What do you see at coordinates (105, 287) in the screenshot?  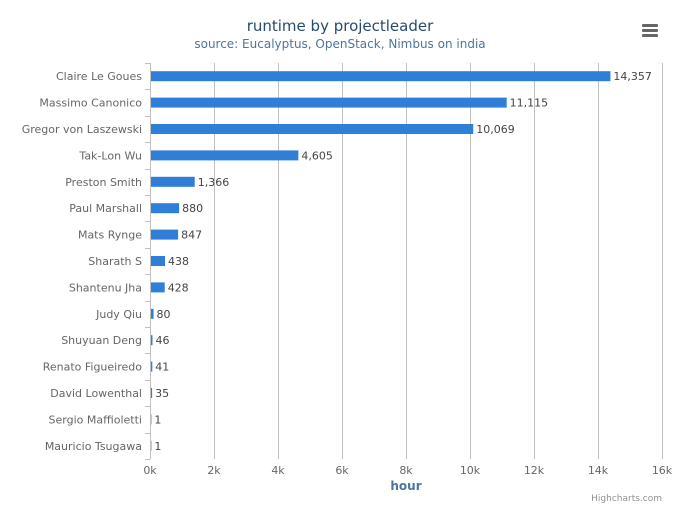 I see `y-category-label: Shantenu Jha` at bounding box center [105, 287].